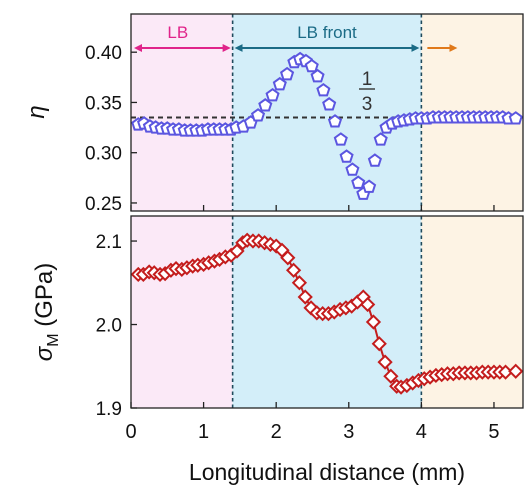  Describe the element at coordinates (177, 32) in the screenshot. I see `region-label-lb: LB` at that location.